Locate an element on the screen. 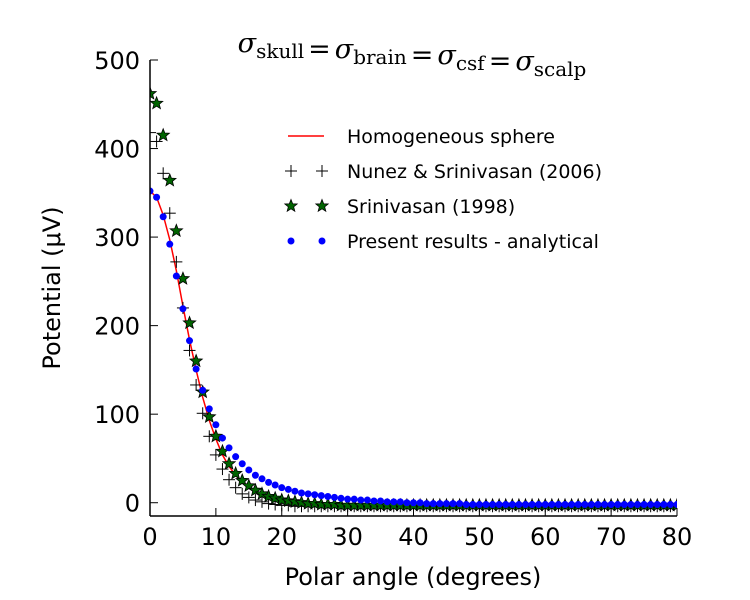 This screenshot has width=750, height=600. y-tick-label: 200 is located at coordinates (117, 327).